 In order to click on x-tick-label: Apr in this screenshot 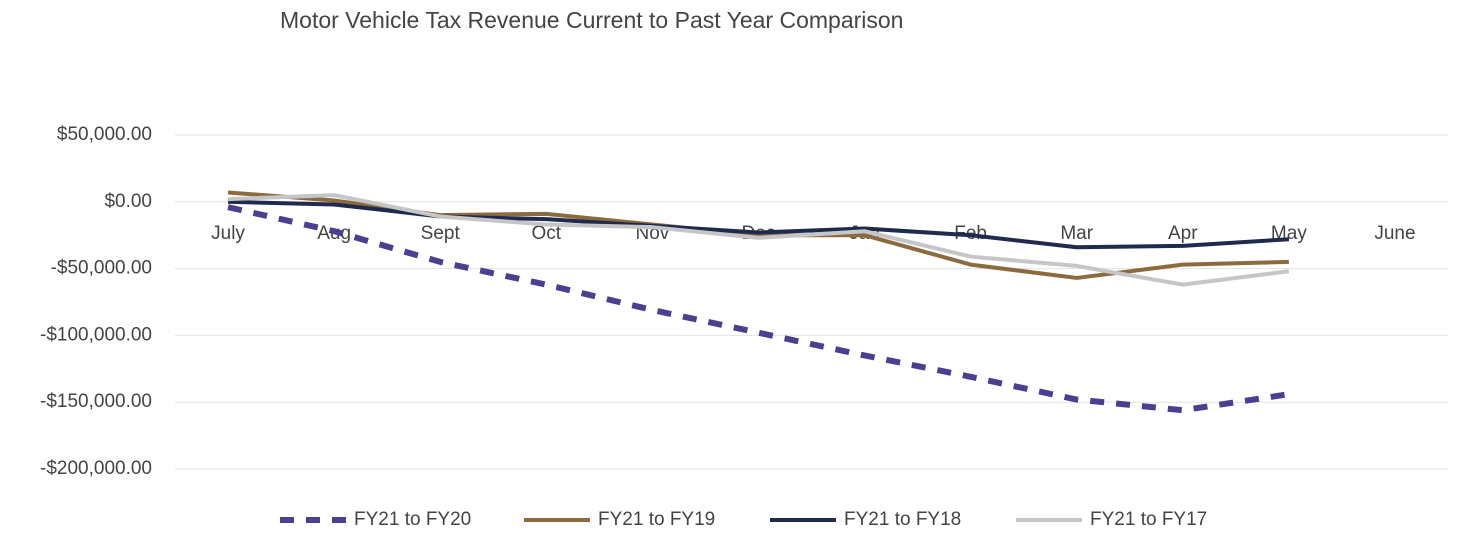, I will do `click(1183, 233)`.